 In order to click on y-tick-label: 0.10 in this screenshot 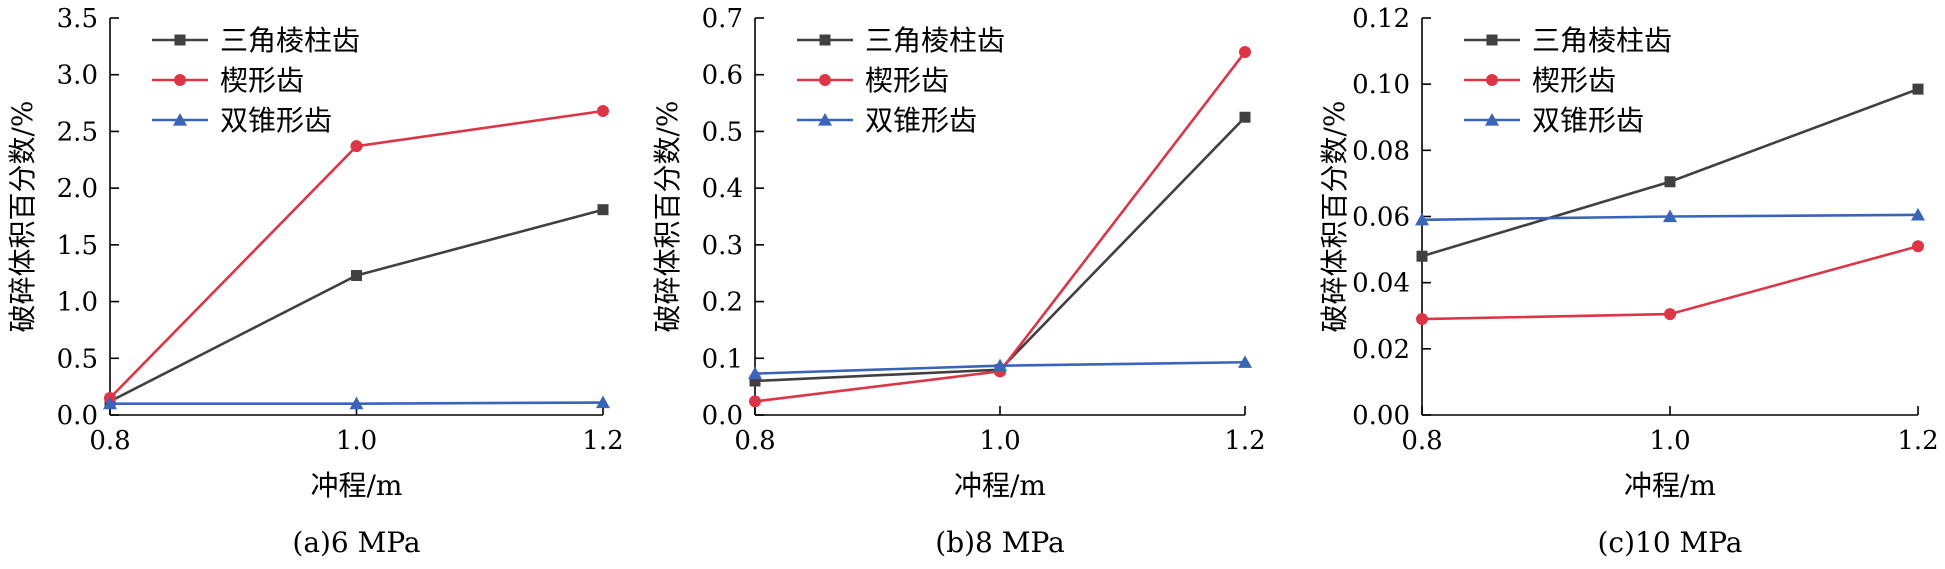, I will do `click(1381, 85)`.